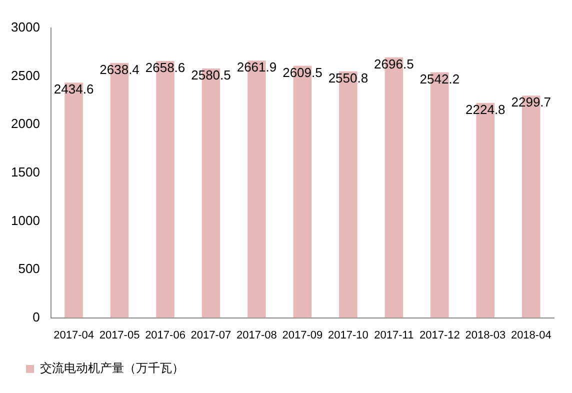 The image size is (572, 393). What do you see at coordinates (74, 89) in the screenshot?
I see `data-label: 2434.6` at bounding box center [74, 89].